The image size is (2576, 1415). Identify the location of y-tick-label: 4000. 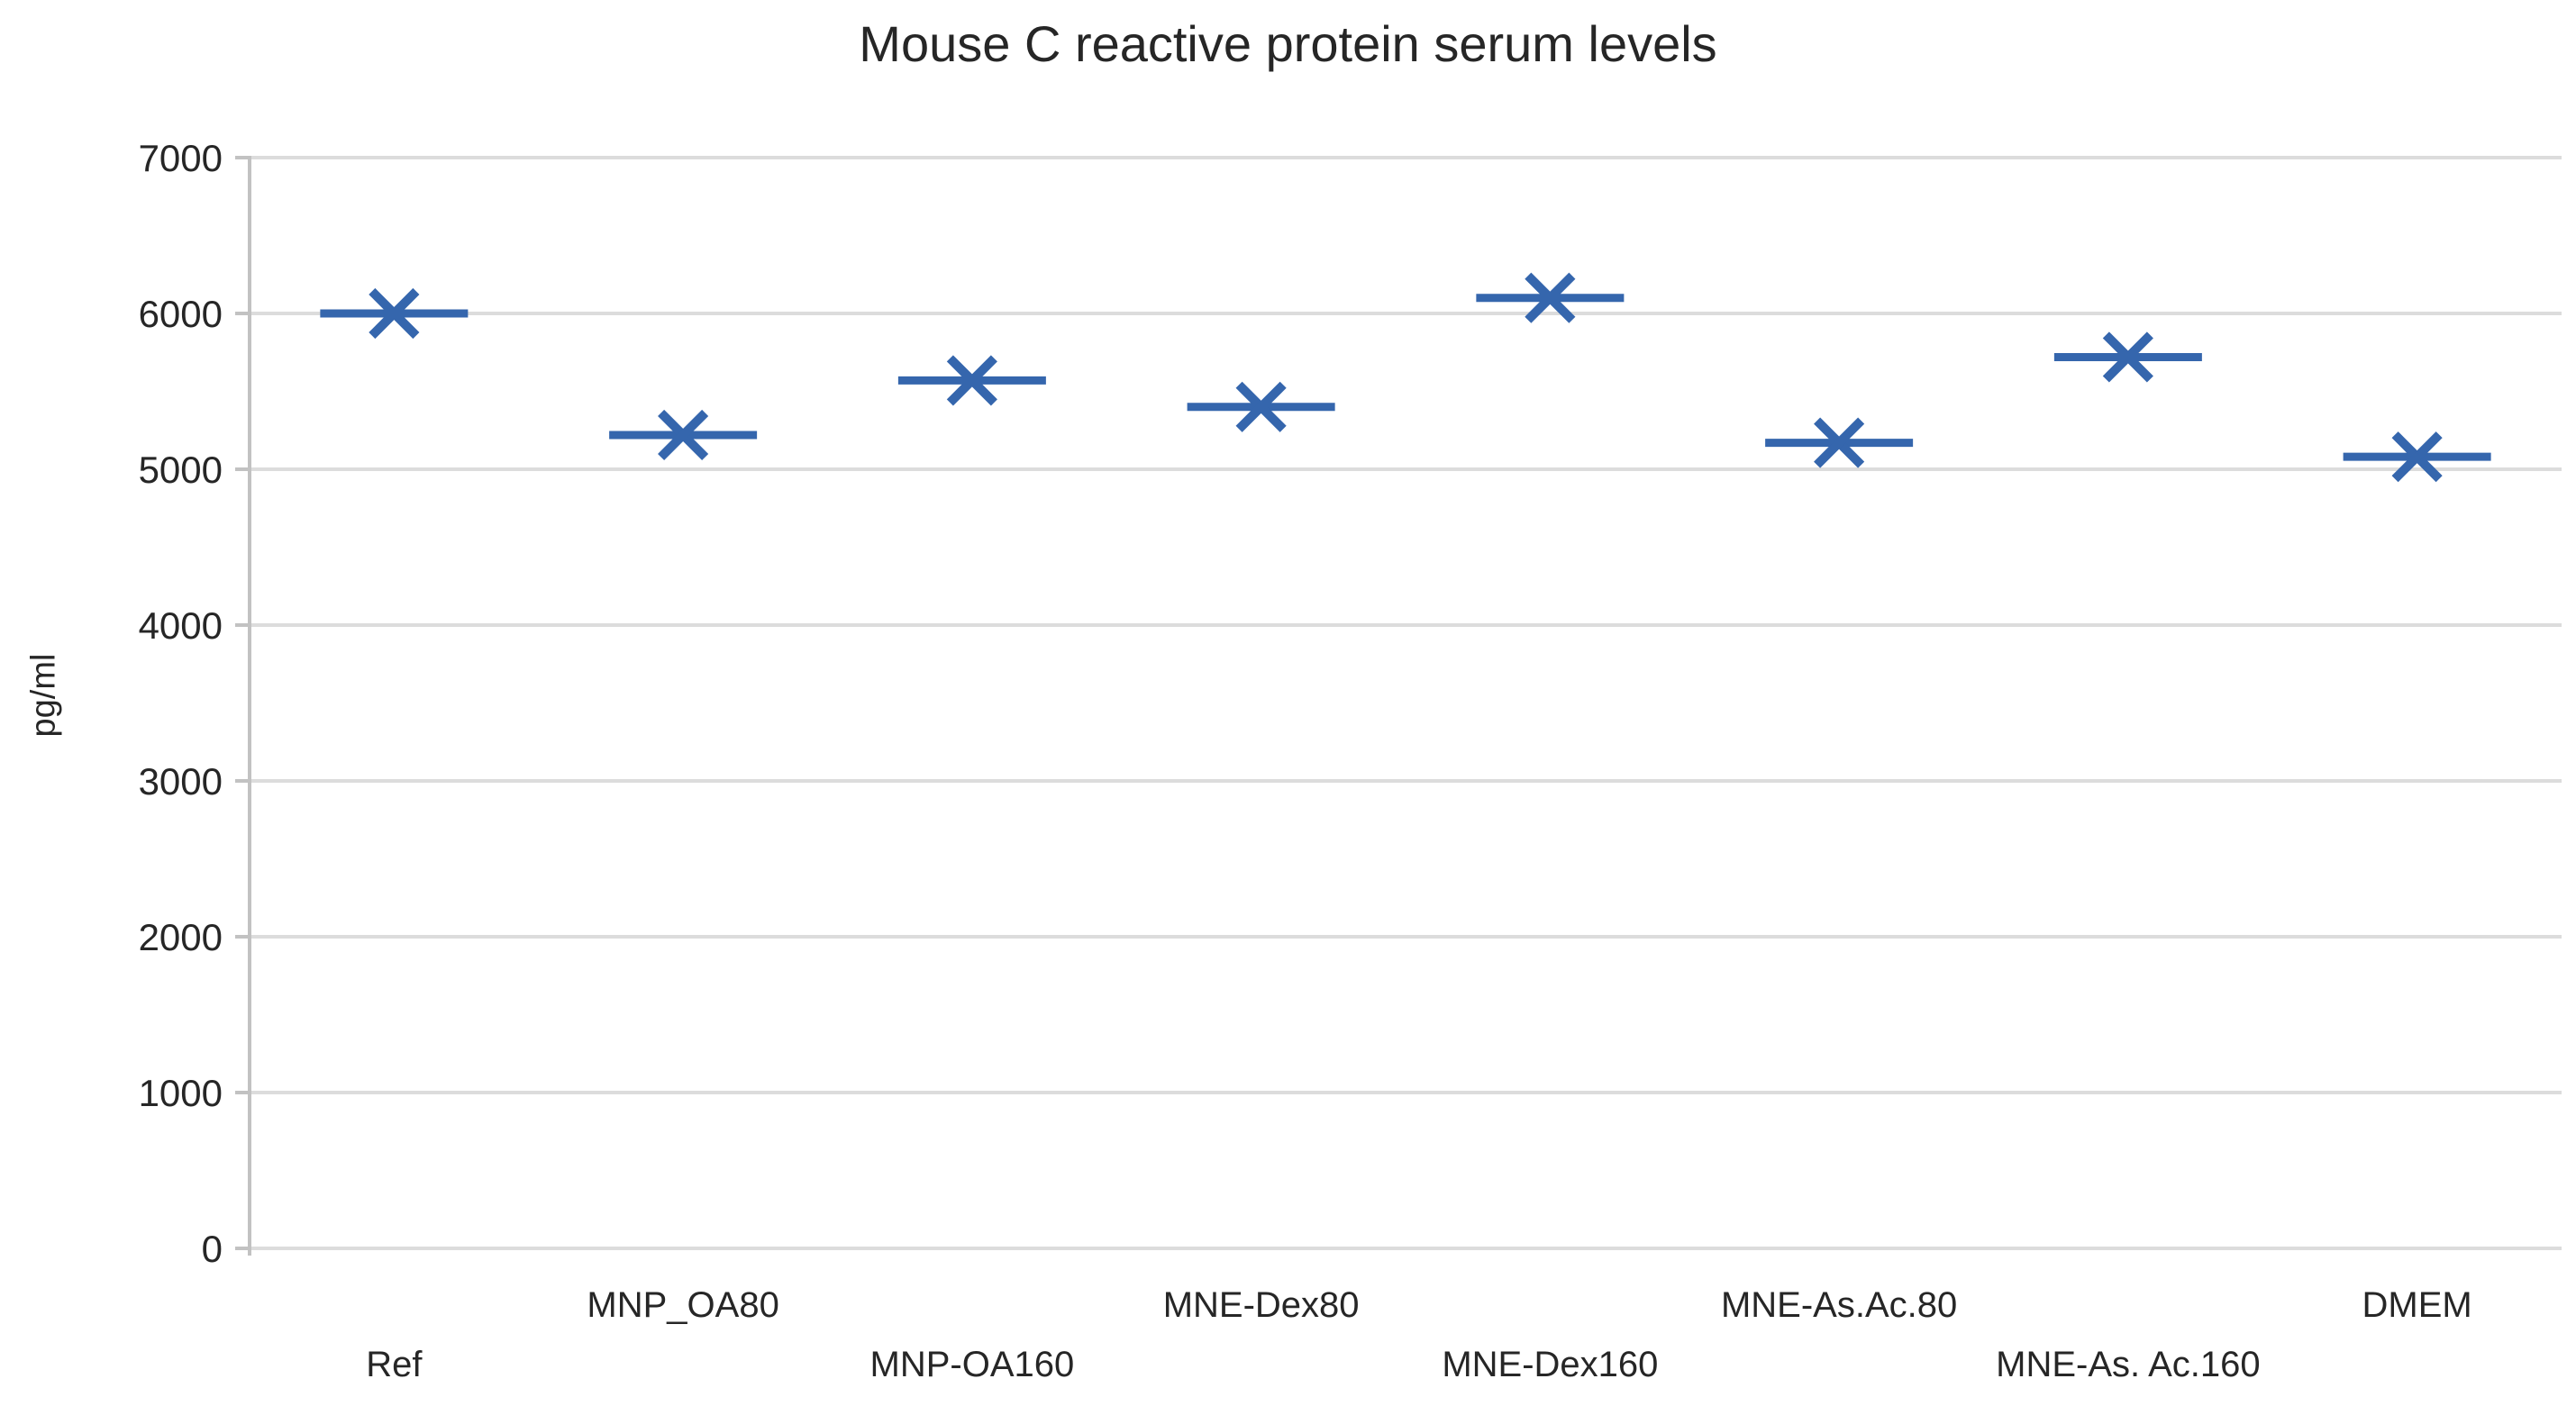
(181, 625).